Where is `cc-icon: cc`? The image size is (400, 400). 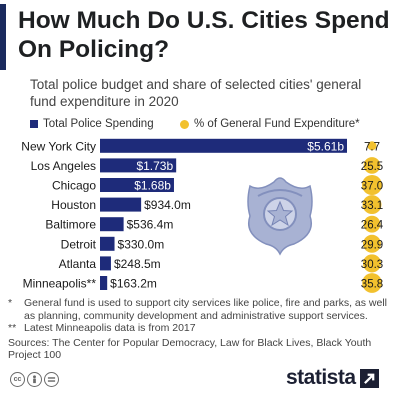
cc-icon: cc is located at coordinates (17, 379).